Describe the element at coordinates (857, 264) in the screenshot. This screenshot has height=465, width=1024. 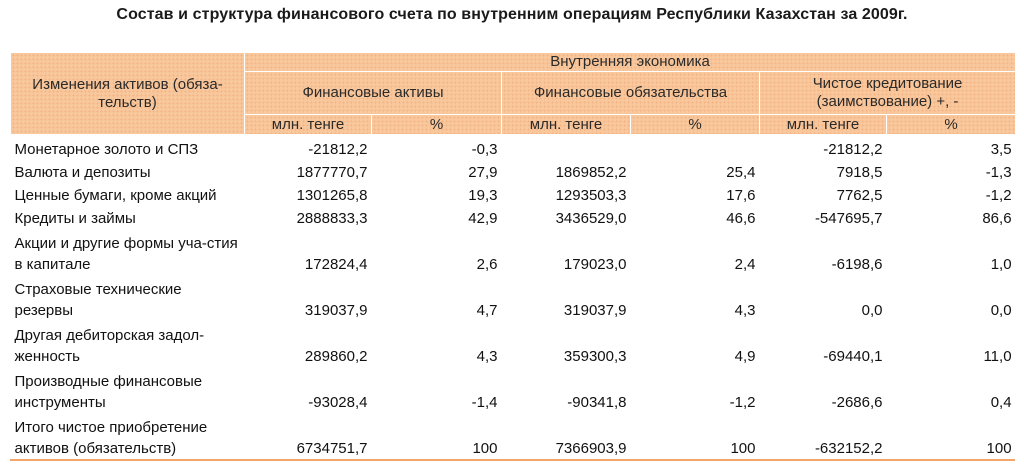
I see `cell: -6198,6` at that location.